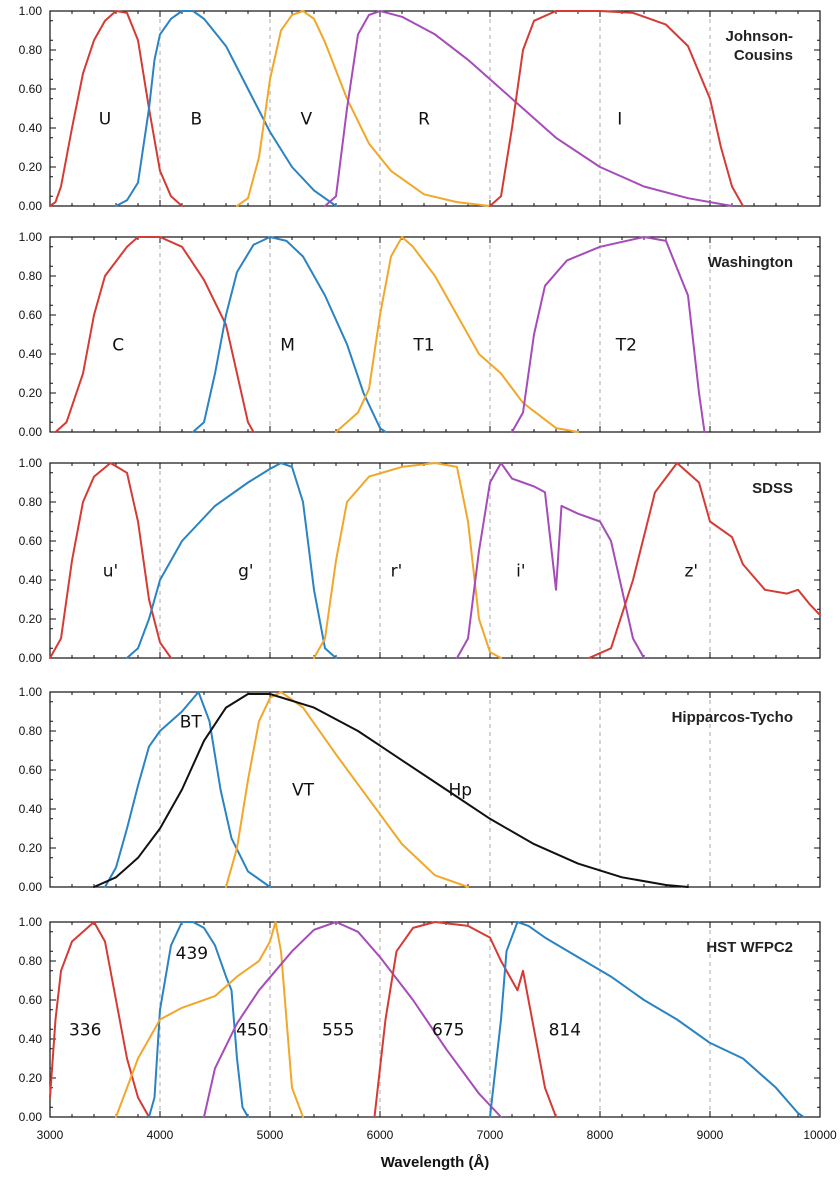  Describe the element at coordinates (287, 345) in the screenshot. I see `band-label: M` at that location.